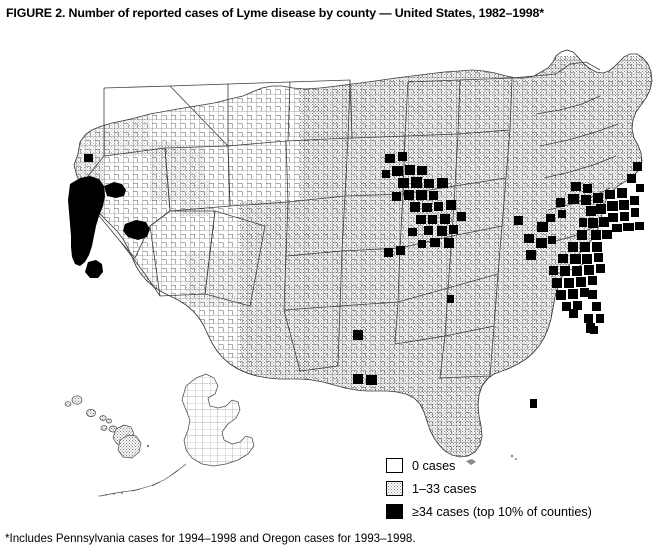 The image size is (671, 556). I want to click on black-square-swatch, so click(394, 511).